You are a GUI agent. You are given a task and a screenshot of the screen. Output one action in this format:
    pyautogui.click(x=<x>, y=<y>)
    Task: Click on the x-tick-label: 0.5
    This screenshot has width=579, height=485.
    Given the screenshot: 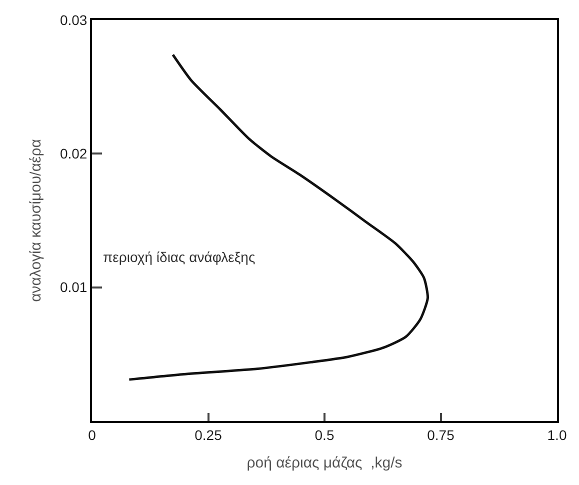 What is the action you would take?
    pyautogui.click(x=324, y=434)
    